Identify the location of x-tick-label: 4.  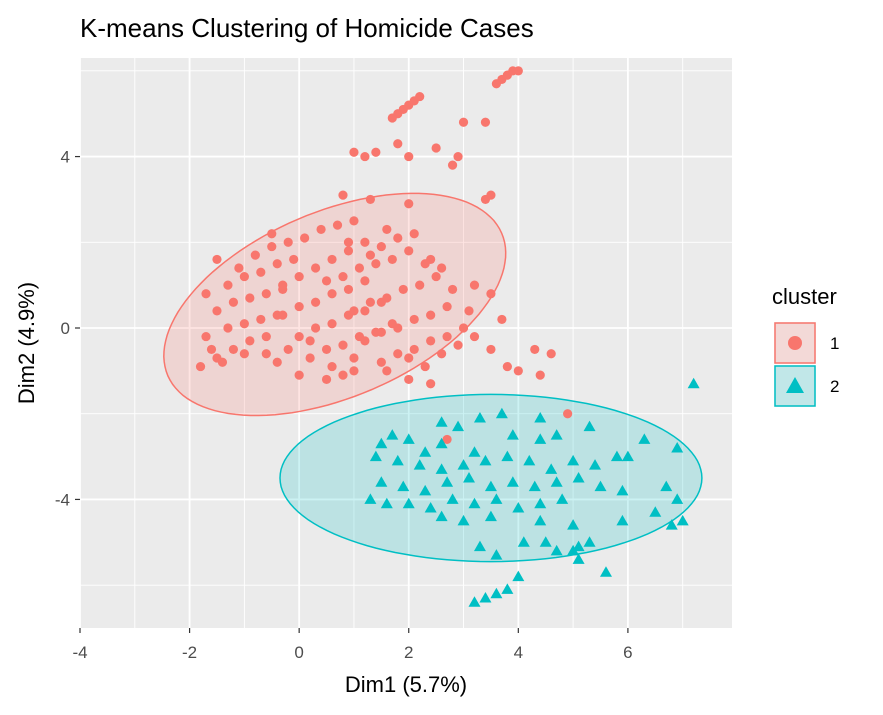
(518, 652).